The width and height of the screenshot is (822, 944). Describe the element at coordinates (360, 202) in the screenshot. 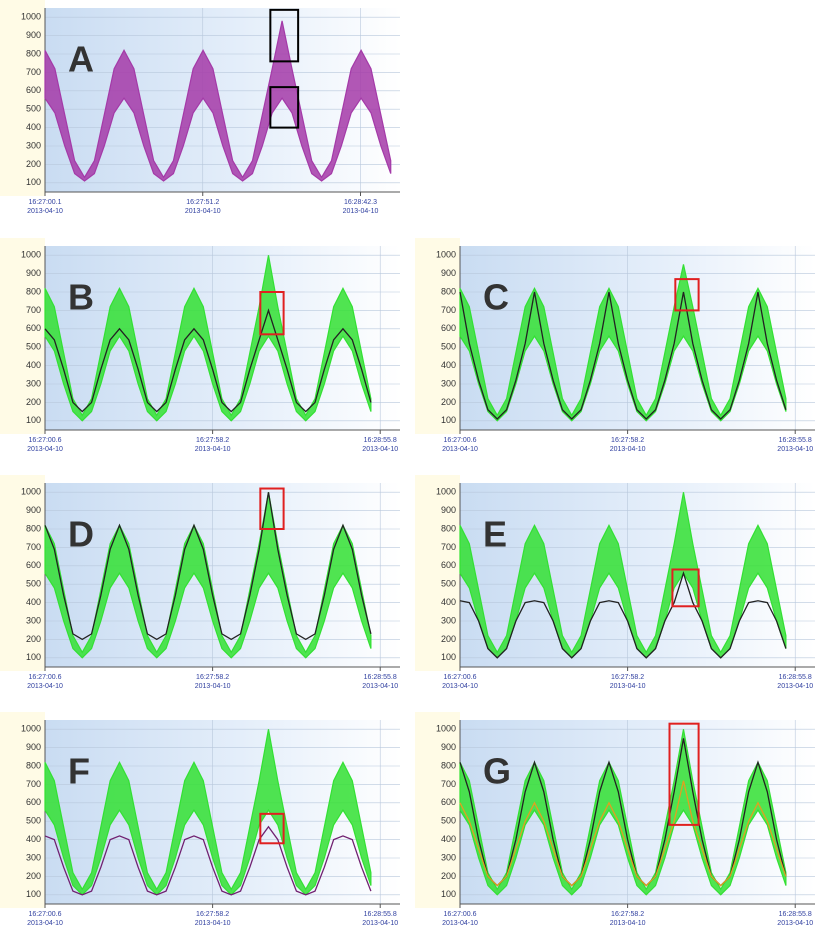

I see `x-tick-label: 16:28:42.3` at that location.